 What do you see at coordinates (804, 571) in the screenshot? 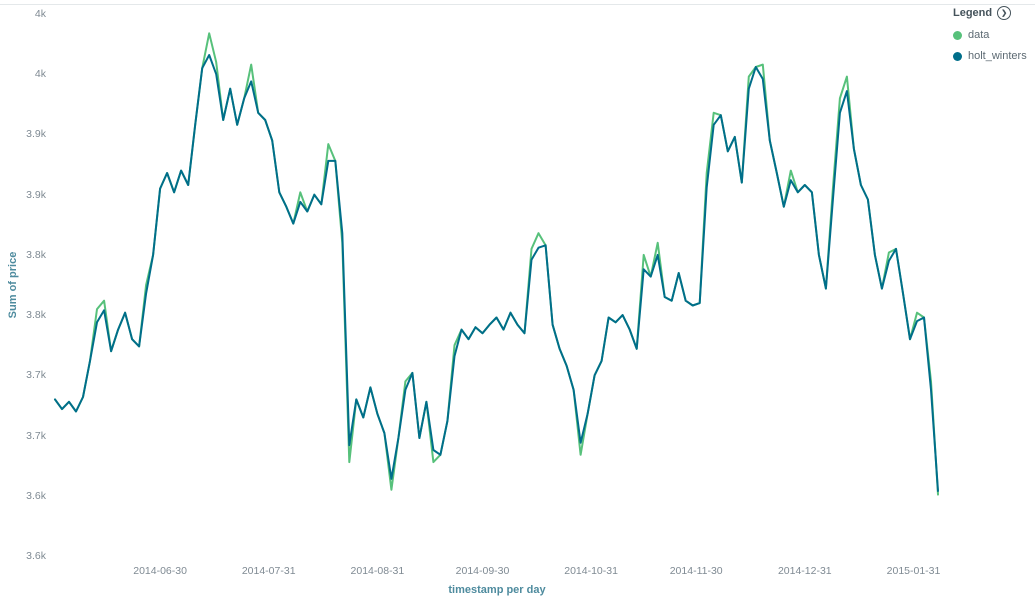
I see `x-tick-label: 2014-12-31` at bounding box center [804, 571].